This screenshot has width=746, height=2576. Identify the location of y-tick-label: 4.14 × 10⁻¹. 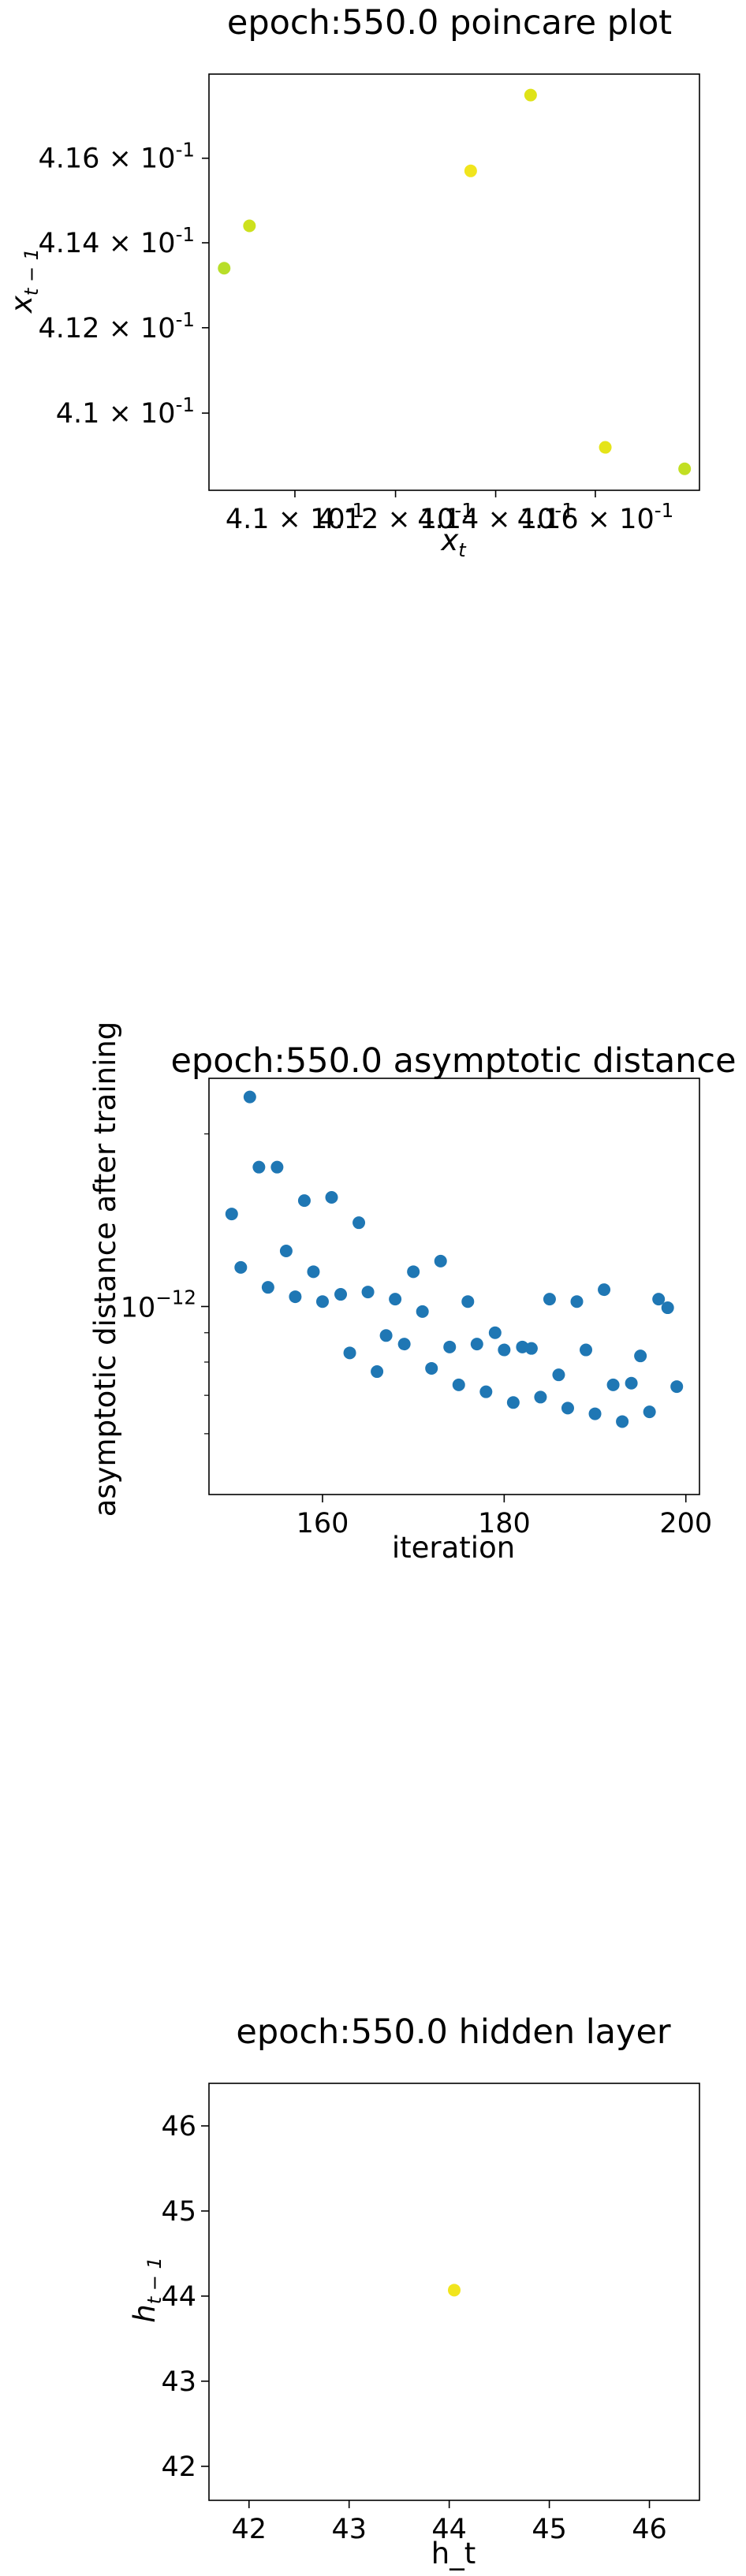
(117, 241).